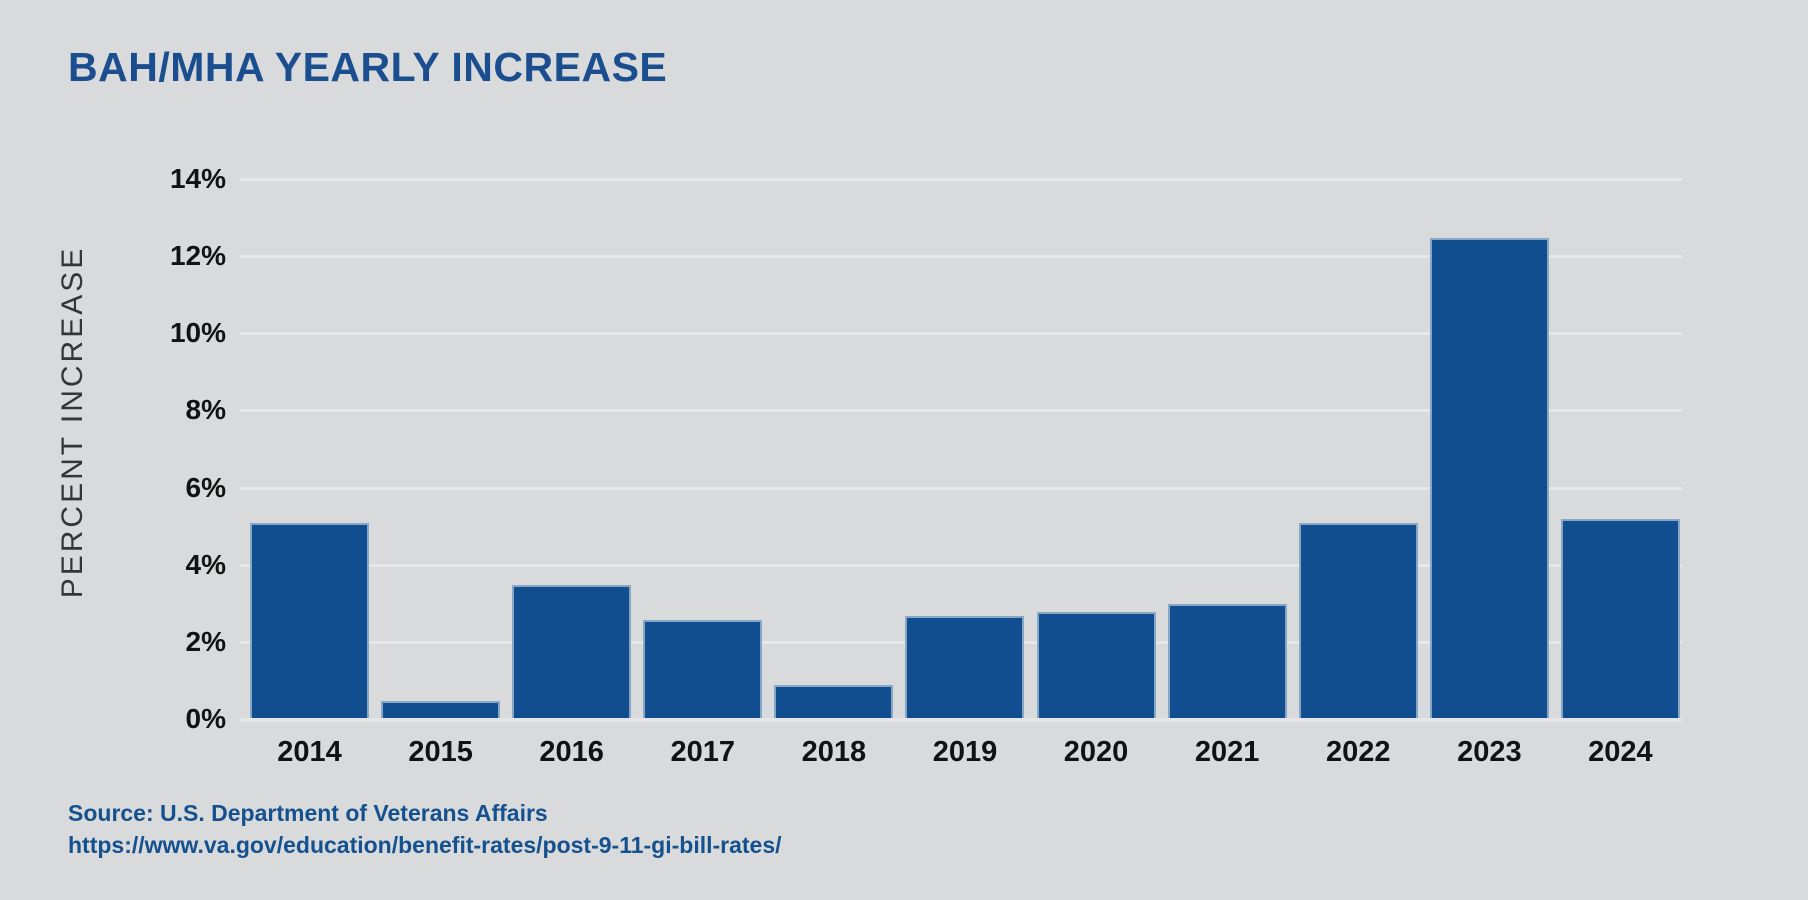  What do you see at coordinates (965, 667) in the screenshot?
I see `bar-2019` at bounding box center [965, 667].